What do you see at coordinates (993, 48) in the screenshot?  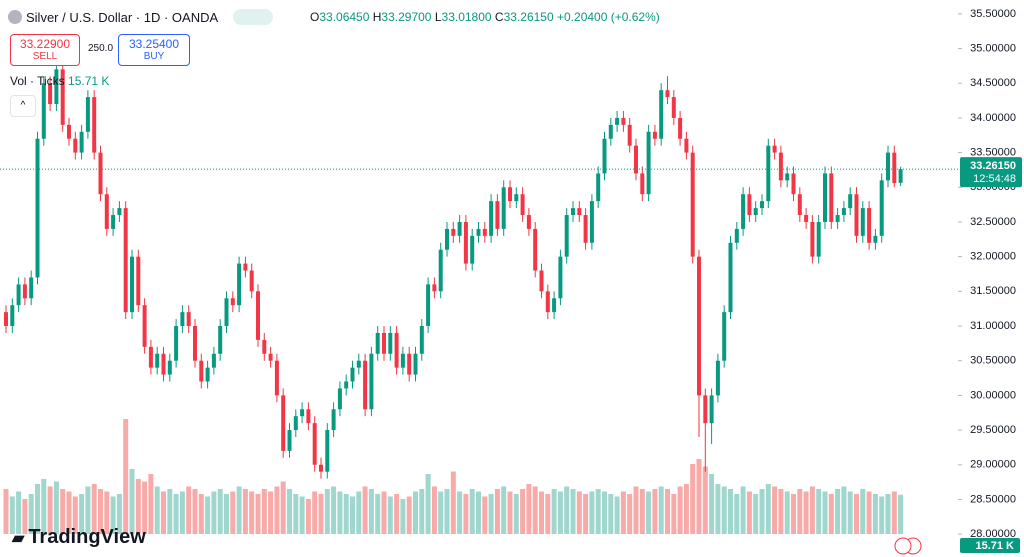 I see `y-tick-label: 35.00000` at bounding box center [993, 48].